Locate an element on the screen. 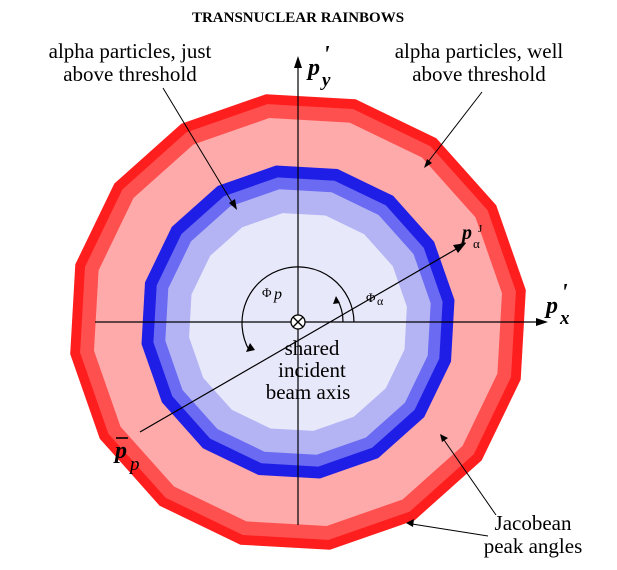  diagram-title: TRANSNUCLEAR RAINBOWS is located at coordinates (298, 18).